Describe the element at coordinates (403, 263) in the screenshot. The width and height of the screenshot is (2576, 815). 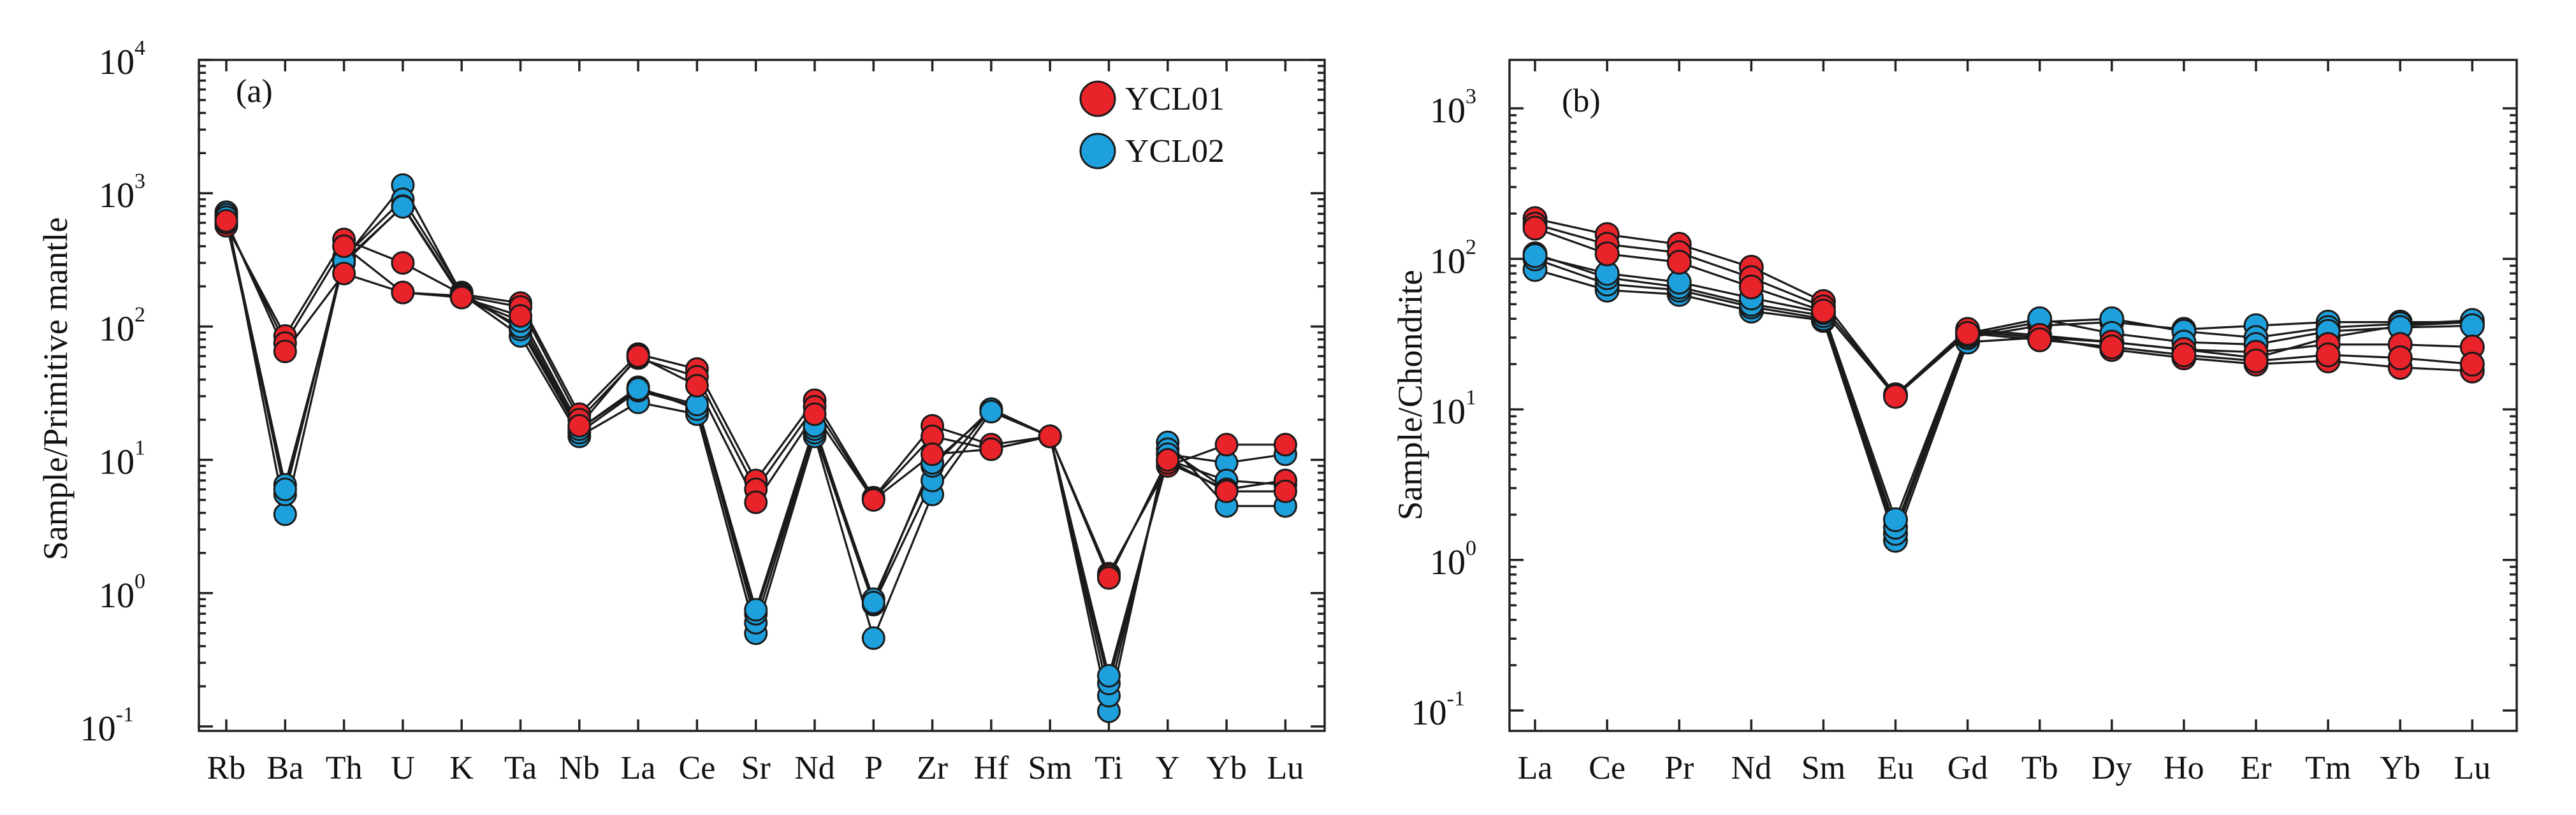
I see `data-point-ycl01-1-u` at that location.